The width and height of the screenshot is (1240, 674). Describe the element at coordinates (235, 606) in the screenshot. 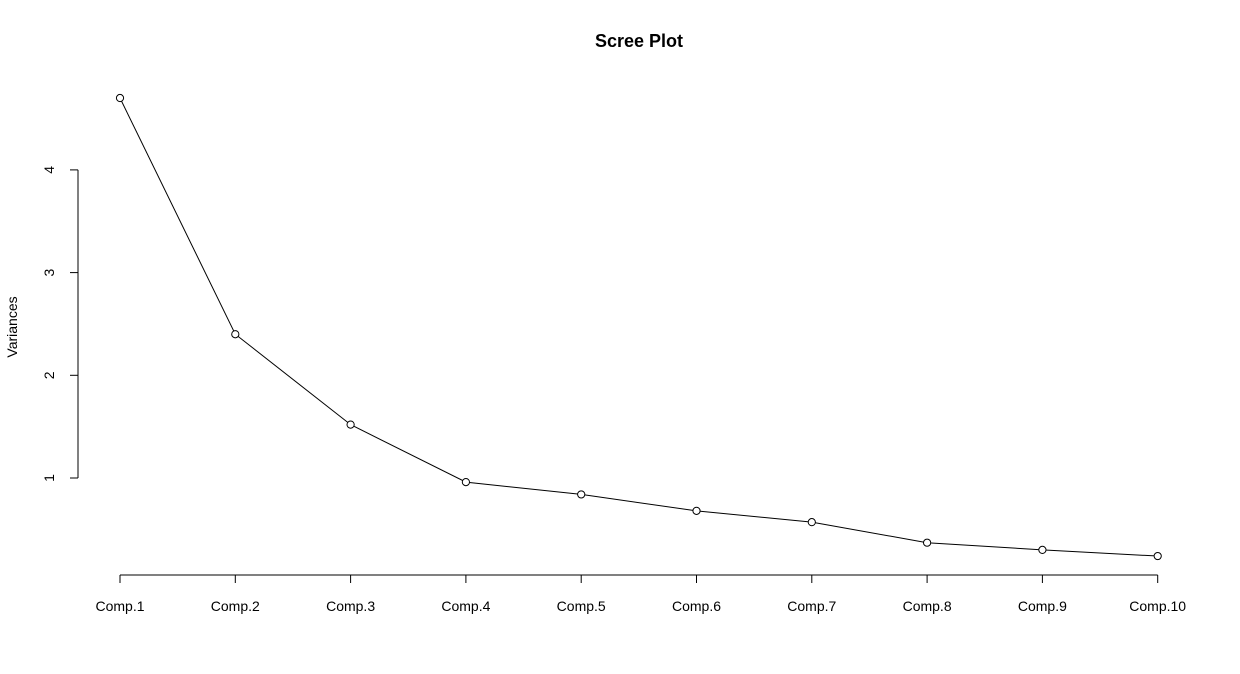

I see `x-tick-label: Comp.2` at that location.